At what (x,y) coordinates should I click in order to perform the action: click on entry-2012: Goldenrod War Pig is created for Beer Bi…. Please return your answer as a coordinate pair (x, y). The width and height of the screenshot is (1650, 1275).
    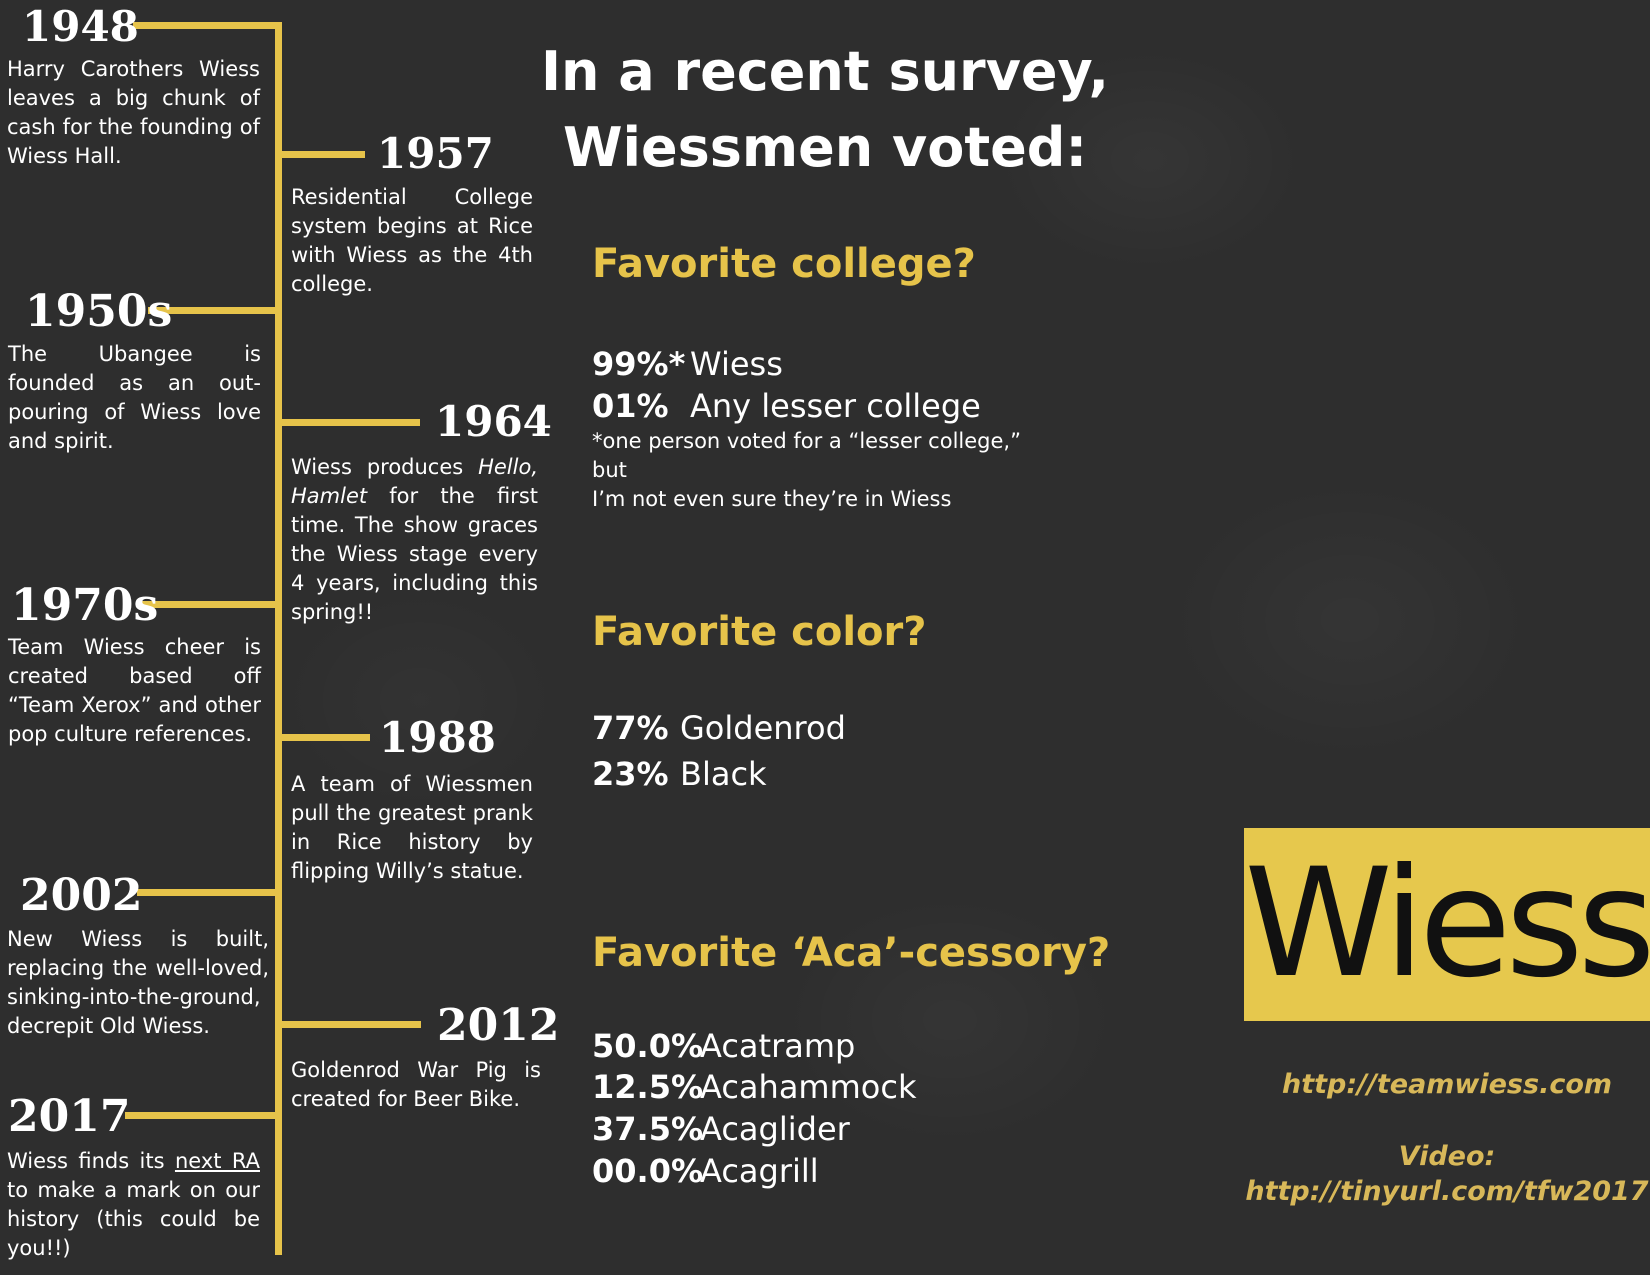
    Looking at the image, I should click on (416, 1084).